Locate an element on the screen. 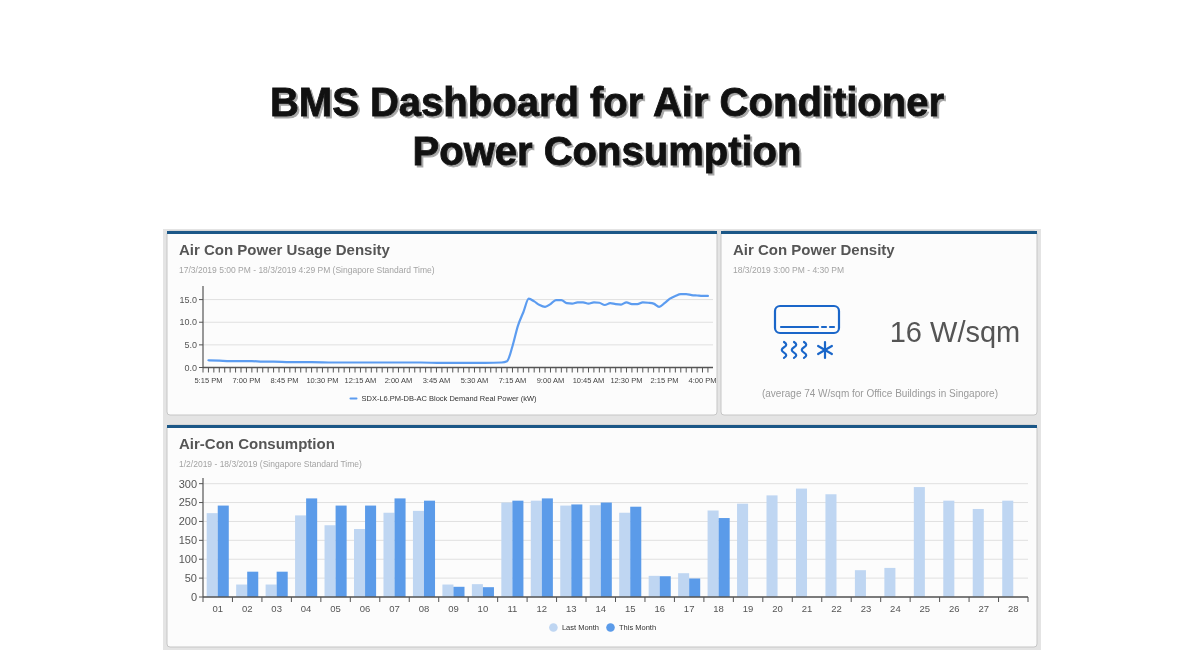 Image resolution: width=1200 pixels, height=650 pixels. y-tick-label: 300 is located at coordinates (187, 483).